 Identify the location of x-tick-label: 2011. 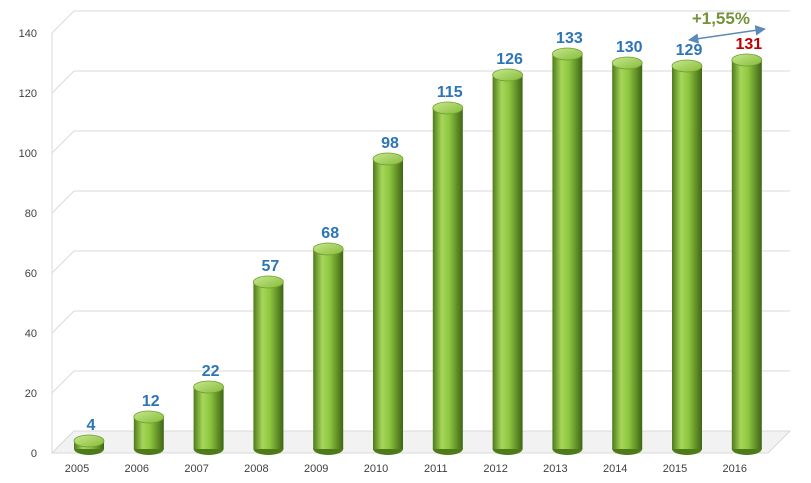
(436, 469).